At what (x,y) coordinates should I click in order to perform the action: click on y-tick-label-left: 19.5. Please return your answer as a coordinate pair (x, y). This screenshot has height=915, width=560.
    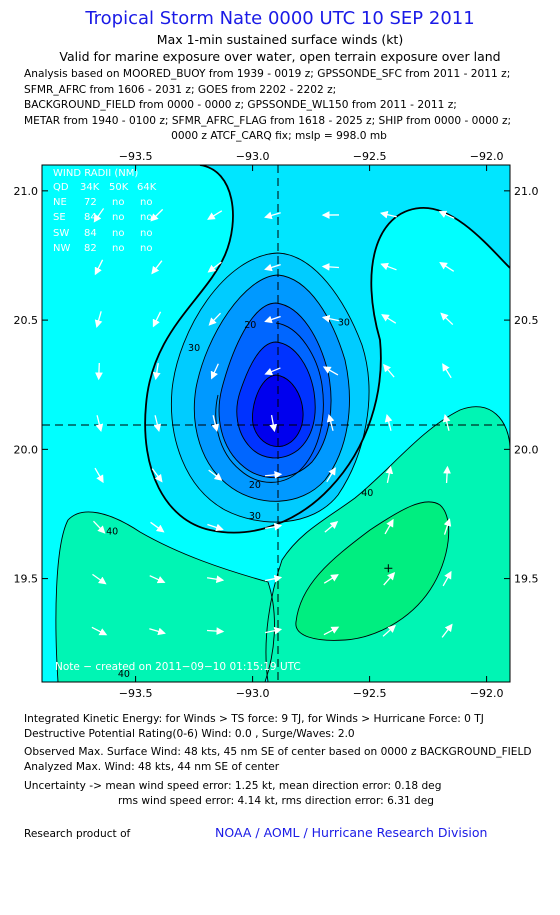
    Looking at the image, I should click on (26, 579).